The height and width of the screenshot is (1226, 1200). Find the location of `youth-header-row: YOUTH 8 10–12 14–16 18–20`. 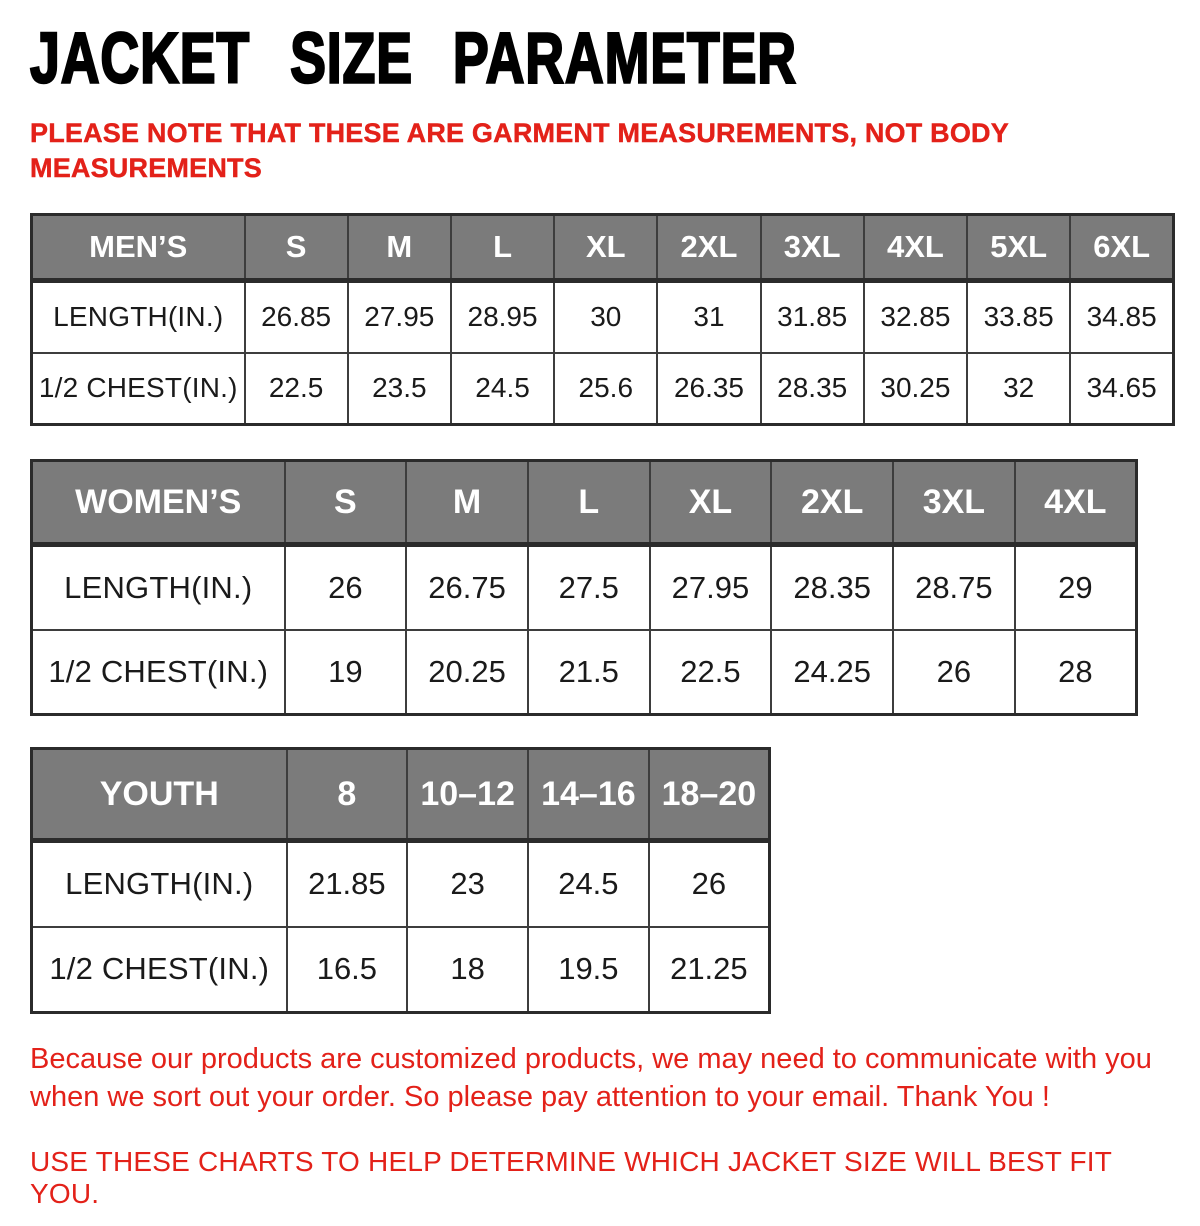

youth-header-row: YOUTH 8 10–12 14–16 18–20 is located at coordinates (400, 795).